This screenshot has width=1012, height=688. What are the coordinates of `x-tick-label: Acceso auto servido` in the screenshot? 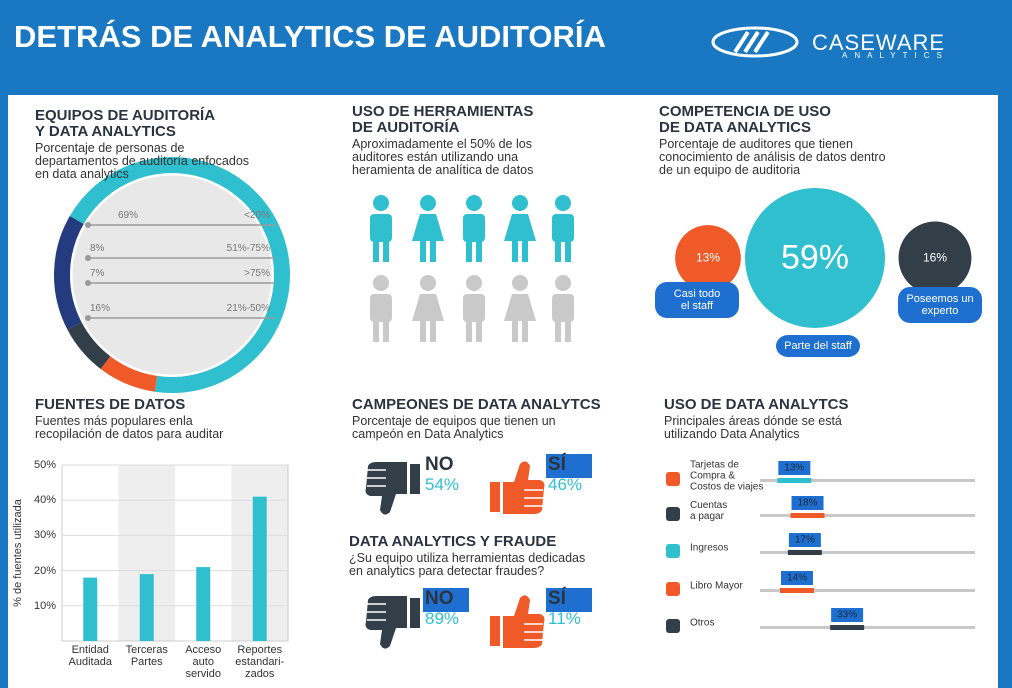 It's located at (203, 662).